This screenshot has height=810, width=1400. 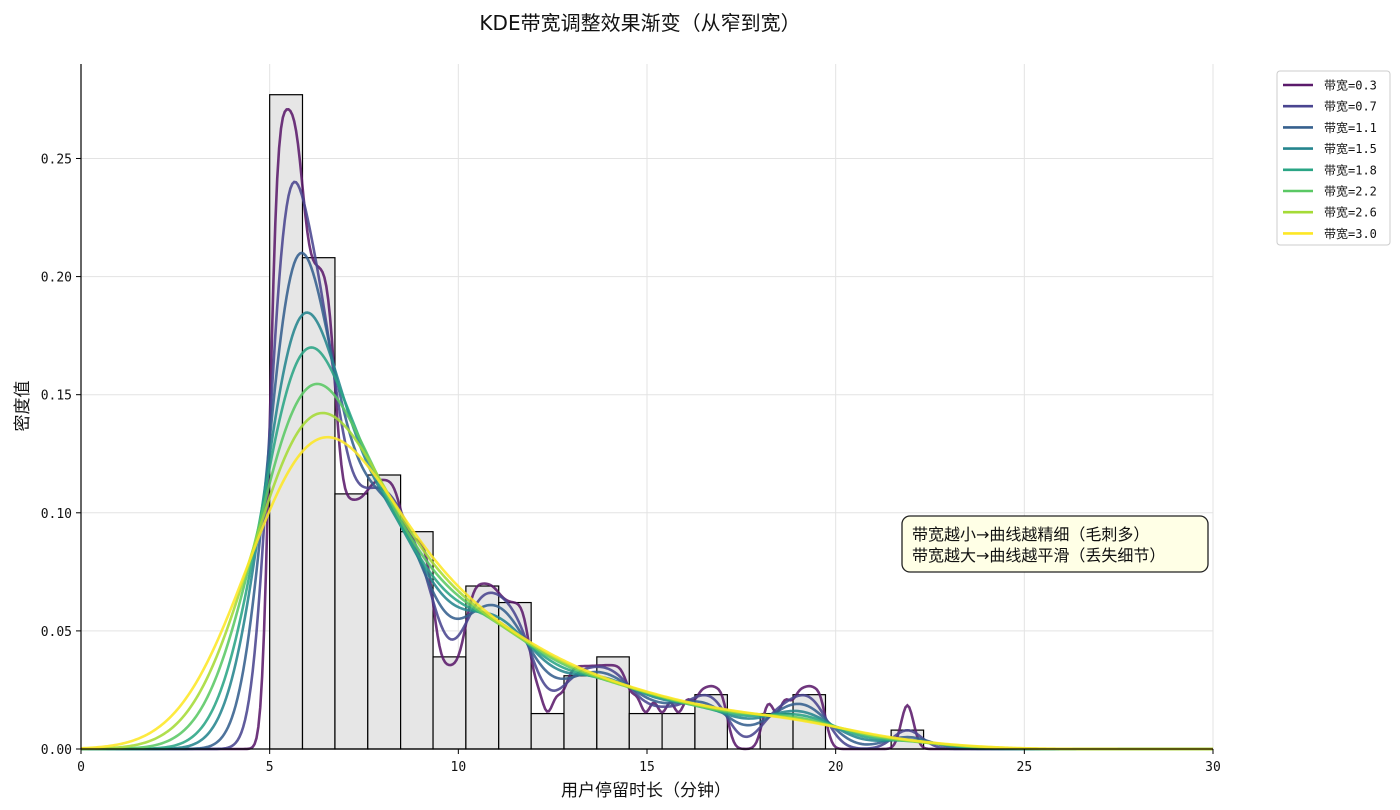 What do you see at coordinates (647, 767) in the screenshot?
I see `x-tick-label: 15` at bounding box center [647, 767].